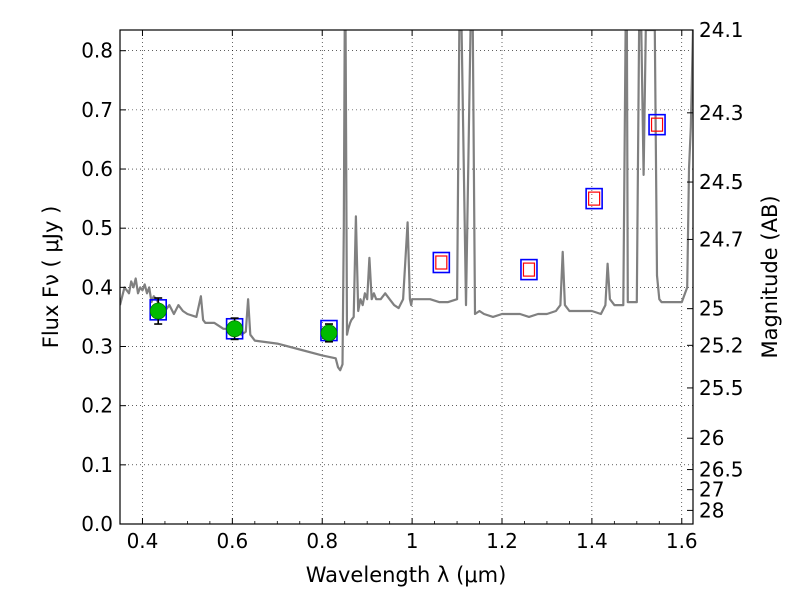 This screenshot has width=800, height=604. What do you see at coordinates (97, 228) in the screenshot?
I see `y-tick-label: 0.5` at bounding box center [97, 228].